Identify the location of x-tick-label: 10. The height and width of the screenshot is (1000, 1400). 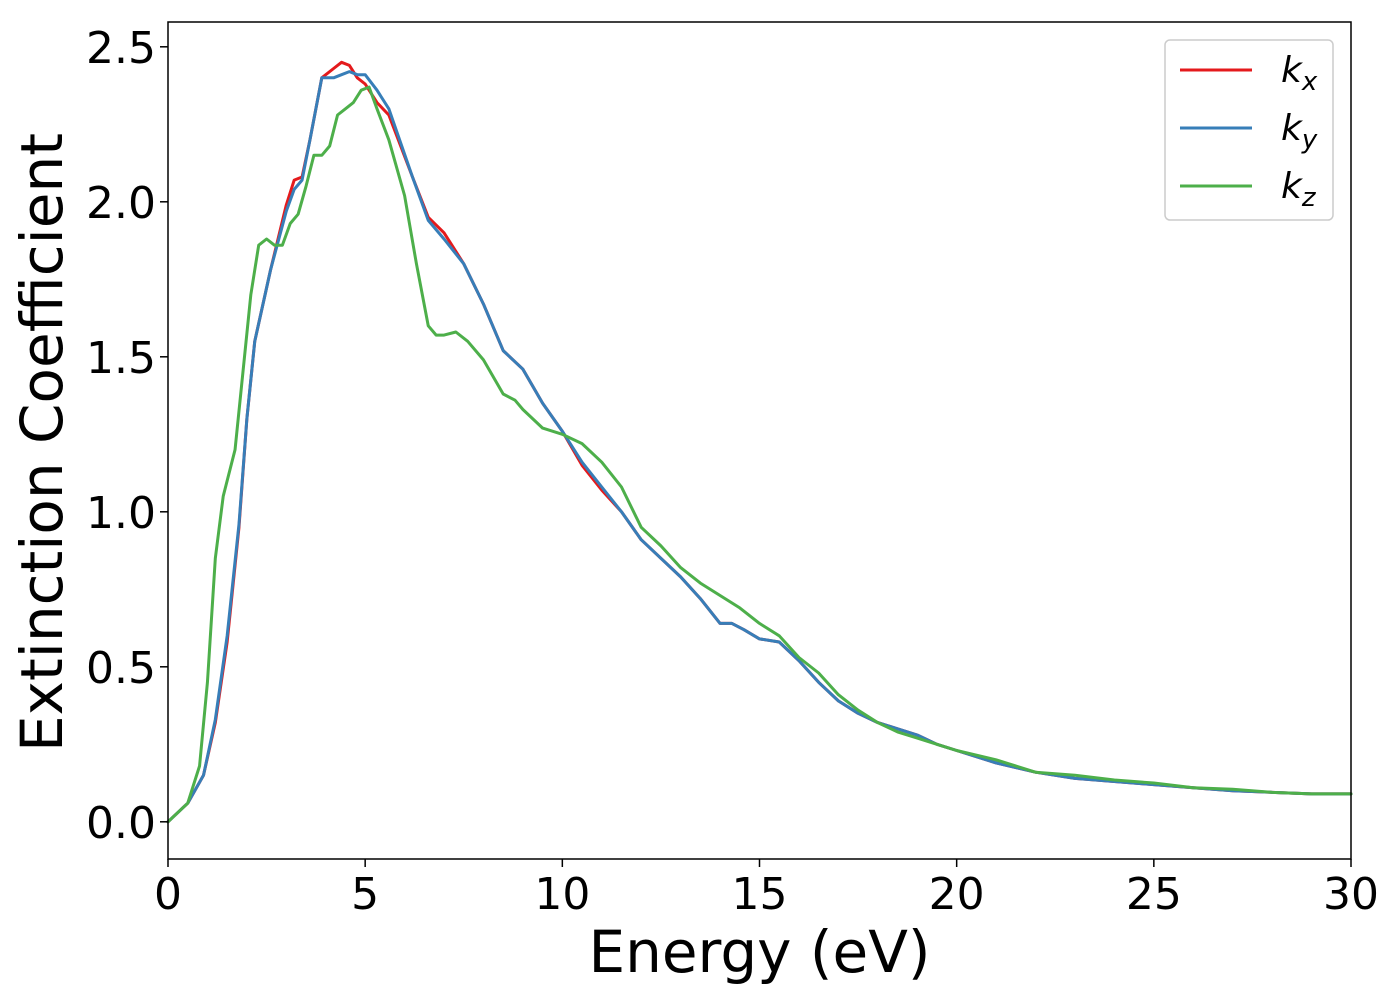
(562, 894).